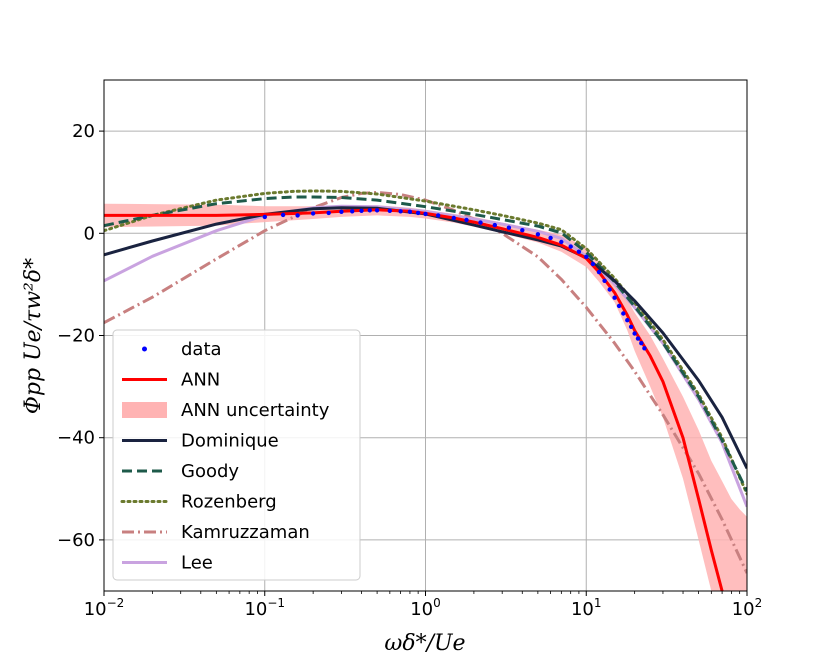 The width and height of the screenshot is (830, 664). What do you see at coordinates (200, 380) in the screenshot?
I see `legend-label: ANN` at bounding box center [200, 380].